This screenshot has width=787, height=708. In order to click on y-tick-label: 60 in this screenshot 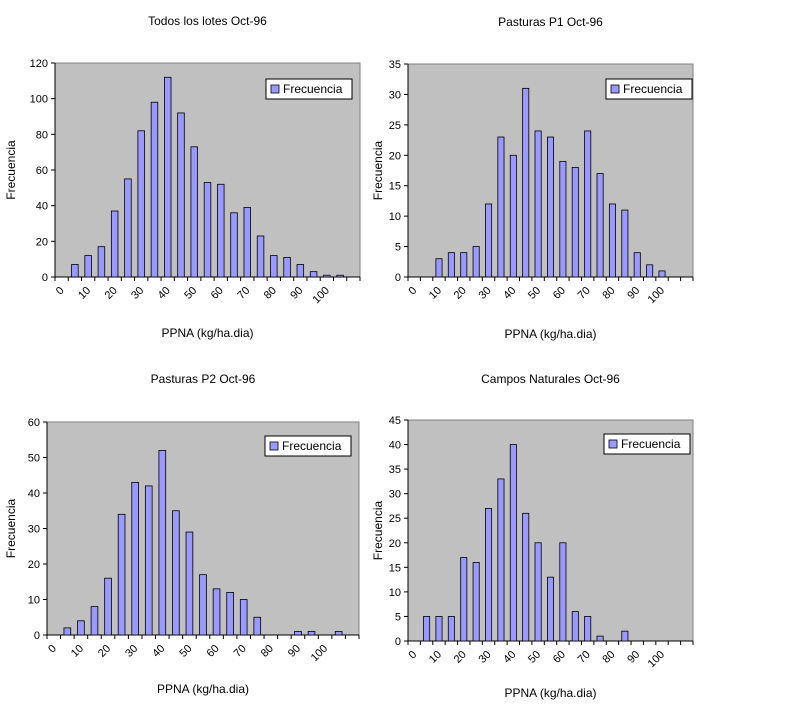, I will do `click(34, 423)`.